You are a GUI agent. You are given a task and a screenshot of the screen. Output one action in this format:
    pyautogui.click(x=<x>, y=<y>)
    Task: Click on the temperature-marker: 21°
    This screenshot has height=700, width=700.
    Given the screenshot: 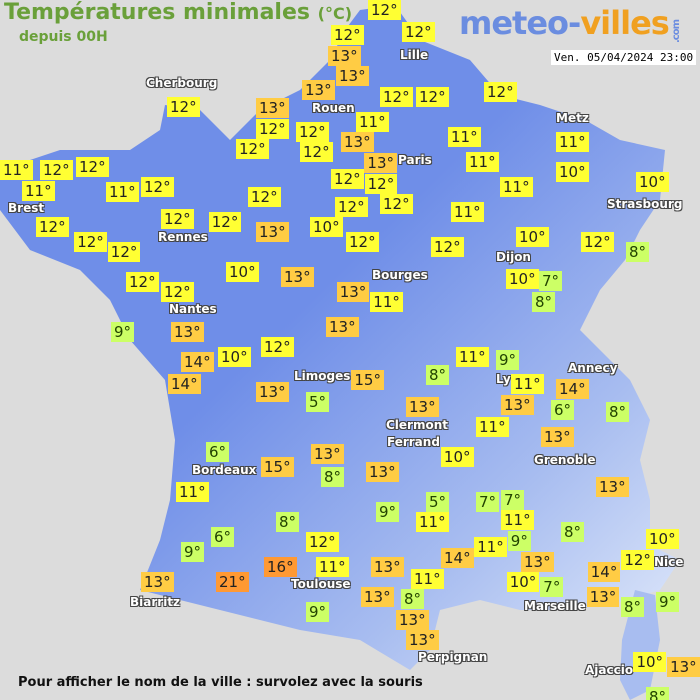 What is the action you would take?
    pyautogui.click(x=232, y=582)
    